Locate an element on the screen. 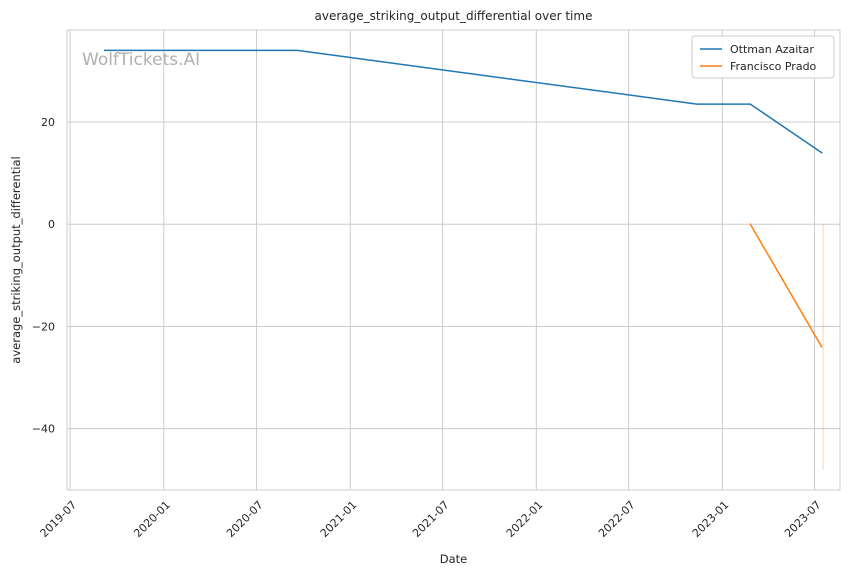 Image resolution: width=850 pixels, height=575 pixels. x-tick-label: 2019-07 is located at coordinates (59, 519).